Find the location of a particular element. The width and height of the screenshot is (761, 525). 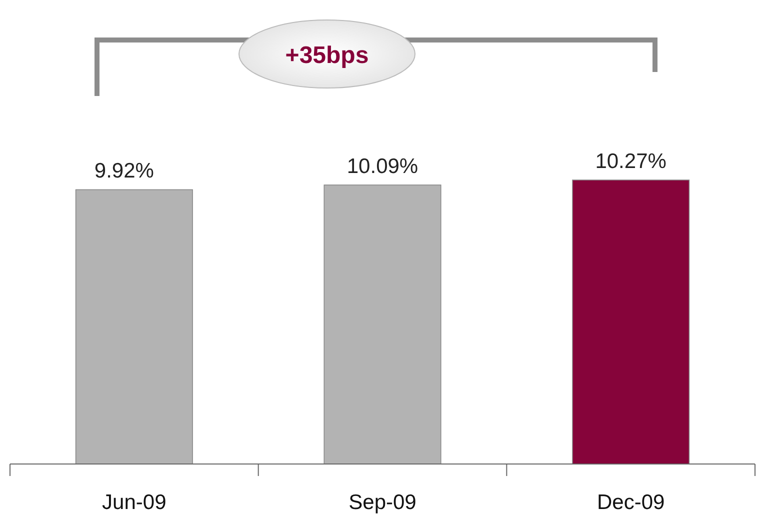

x-tick-label: Jun-09 is located at coordinates (134, 502).